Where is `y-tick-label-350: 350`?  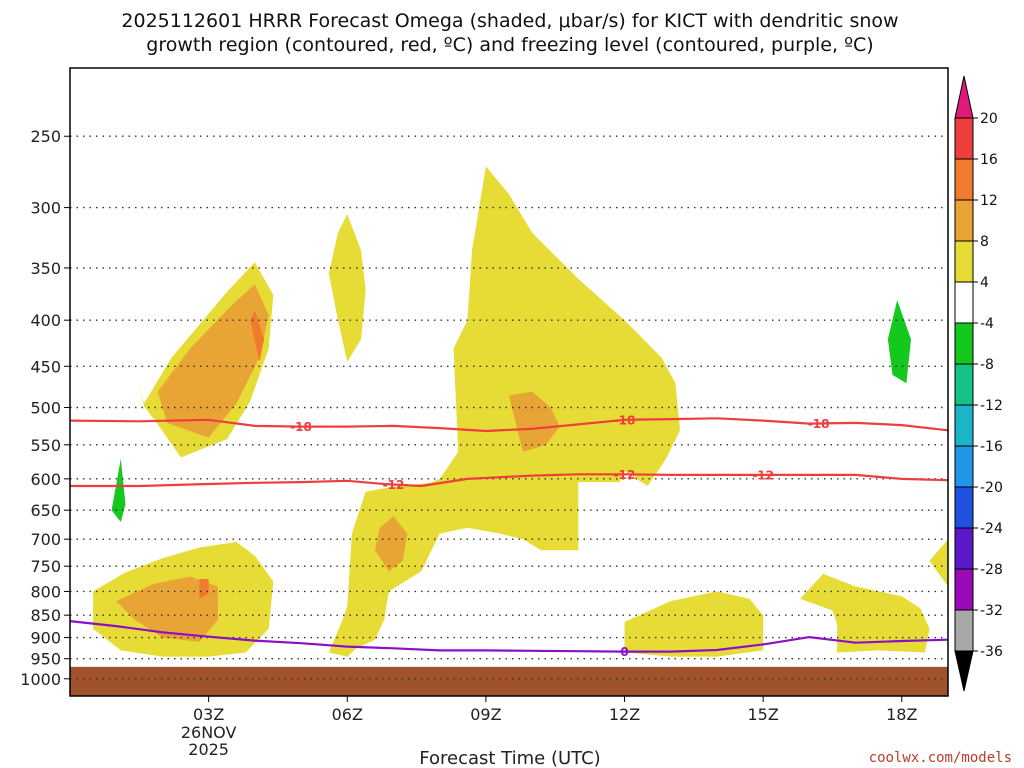
y-tick-label-350: 350 is located at coordinates (45, 268).